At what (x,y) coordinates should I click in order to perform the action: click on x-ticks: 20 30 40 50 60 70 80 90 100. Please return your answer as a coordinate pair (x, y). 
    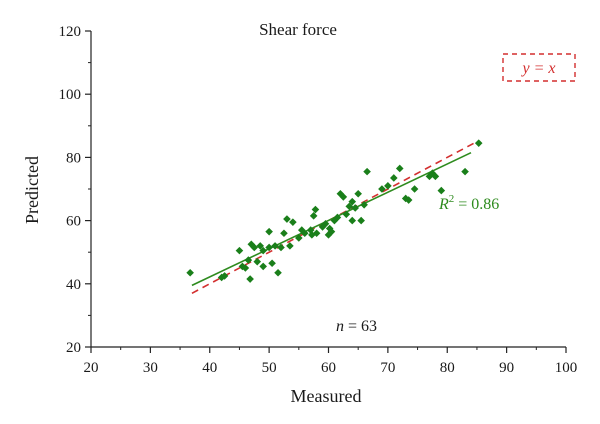
    Looking at the image, I should click on (331, 361).